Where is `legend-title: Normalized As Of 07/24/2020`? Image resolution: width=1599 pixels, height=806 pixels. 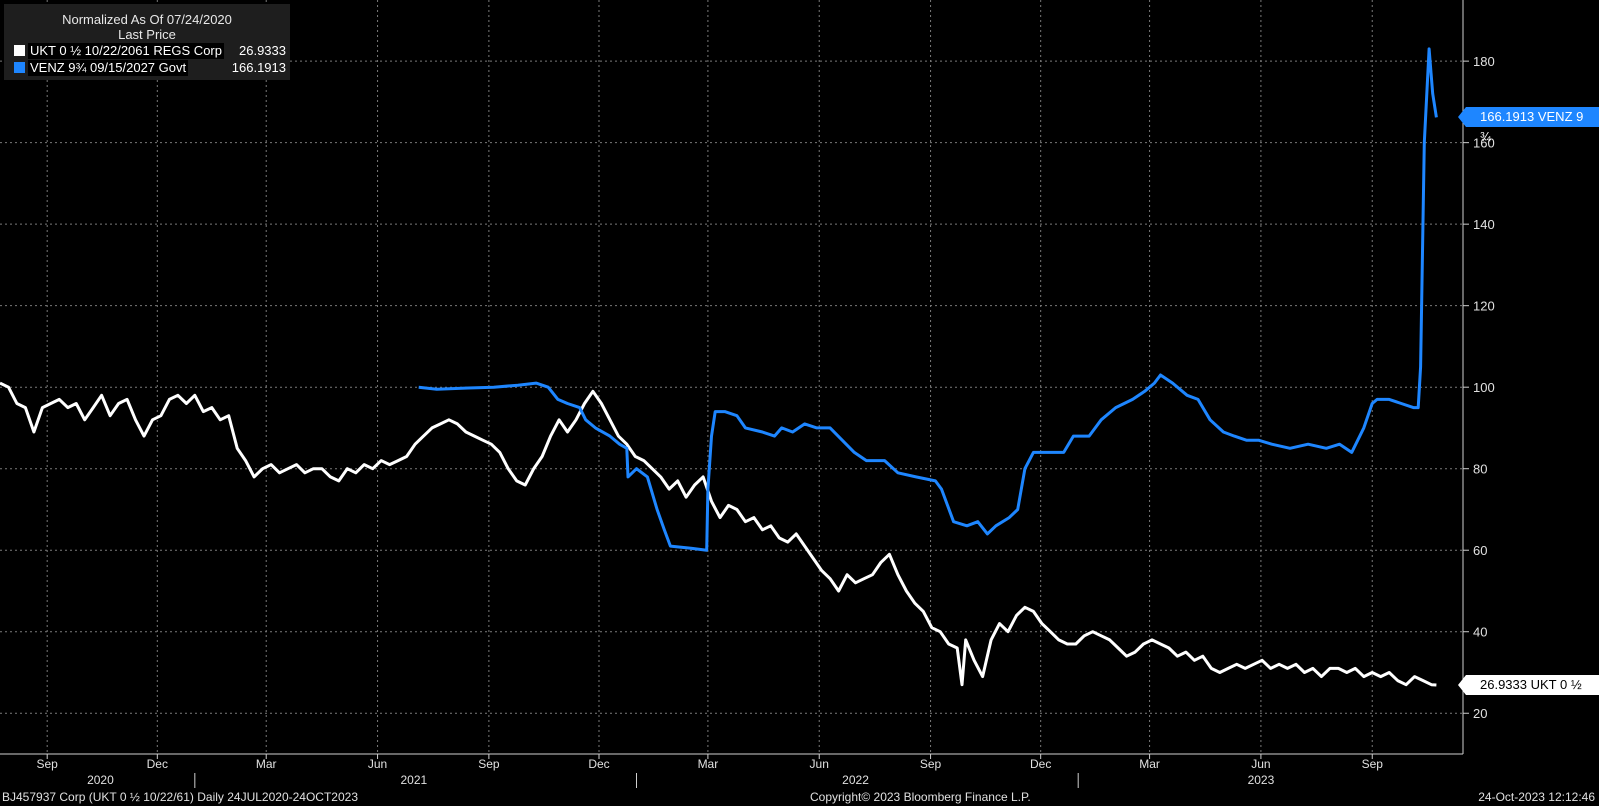 legend-title: Normalized As Of 07/24/2020 is located at coordinates (147, 19).